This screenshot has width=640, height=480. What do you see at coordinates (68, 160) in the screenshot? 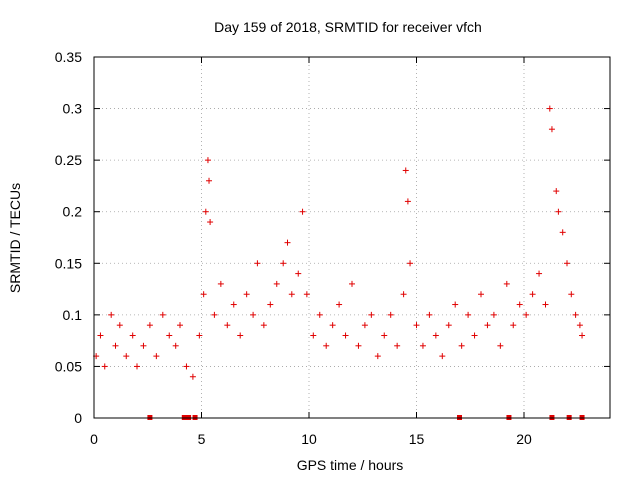
I see `y-tick-label: 0.25` at bounding box center [68, 160].